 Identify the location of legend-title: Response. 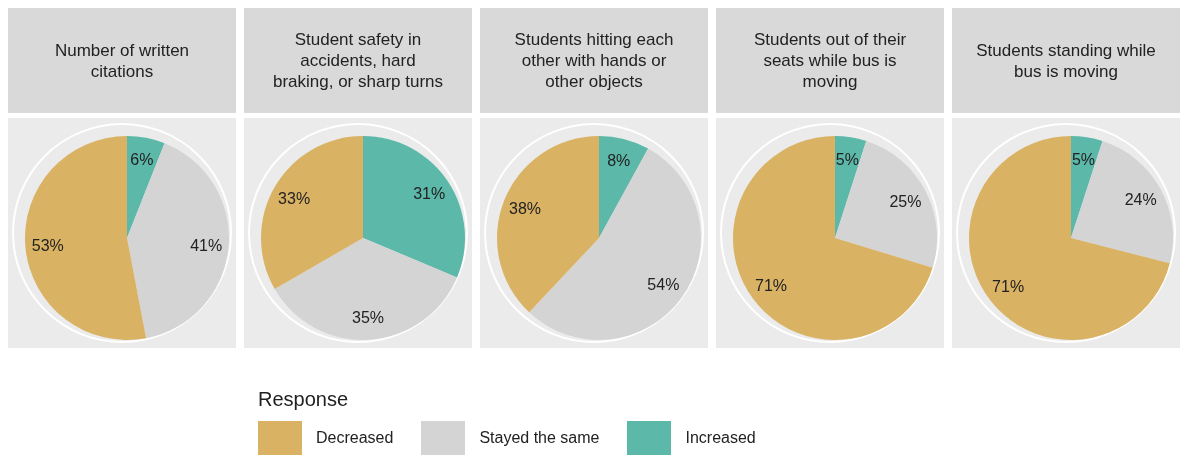
(304, 399).